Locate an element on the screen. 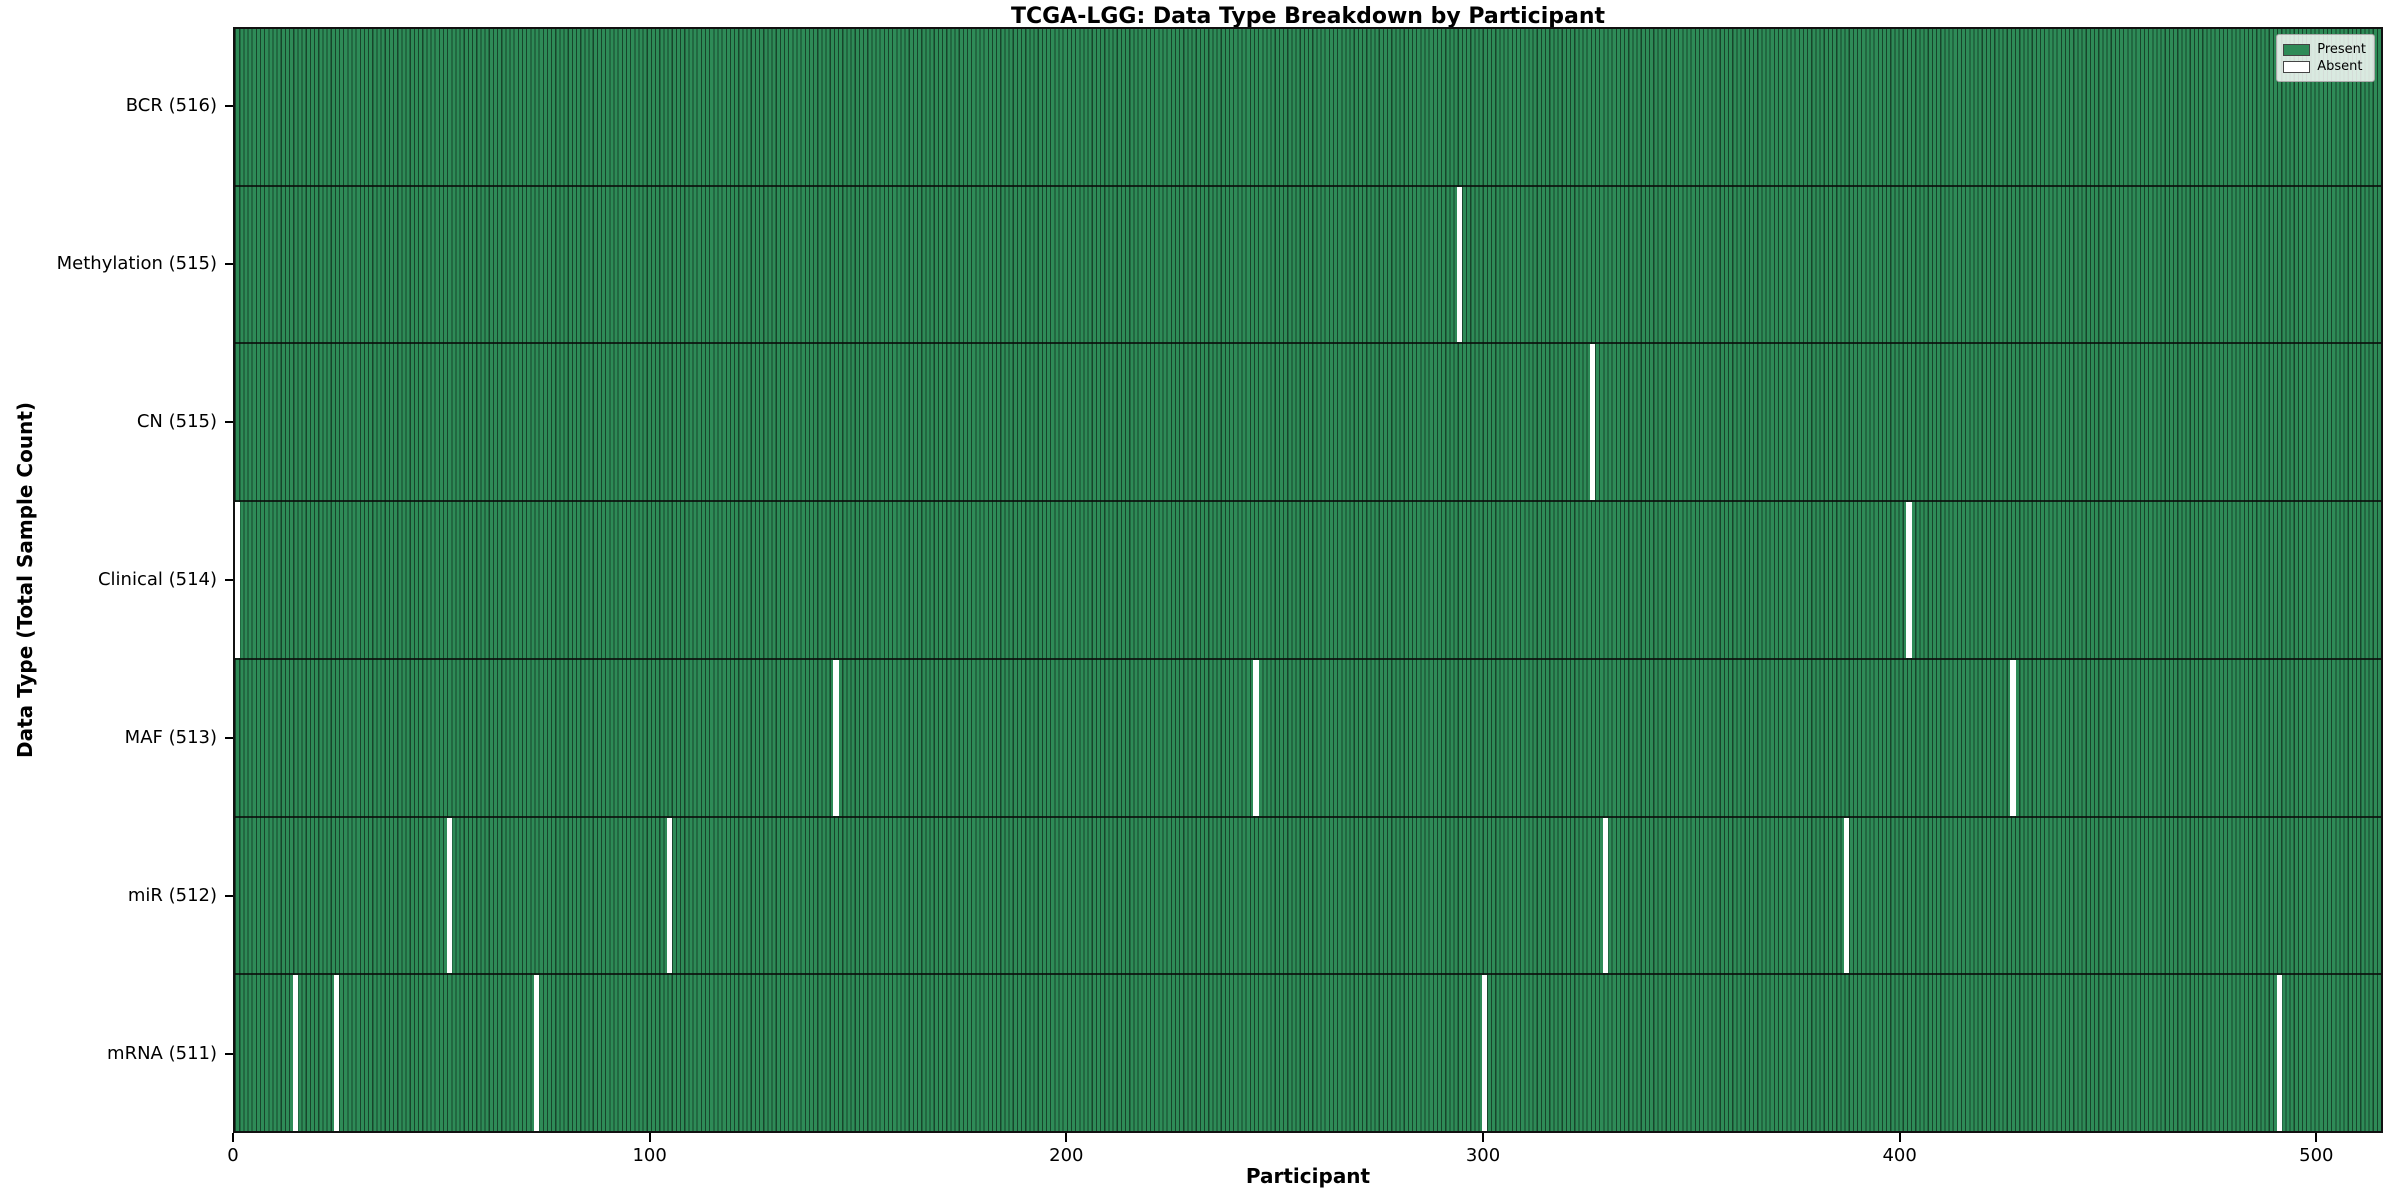  heatmap-row-clinical is located at coordinates (1308, 581).